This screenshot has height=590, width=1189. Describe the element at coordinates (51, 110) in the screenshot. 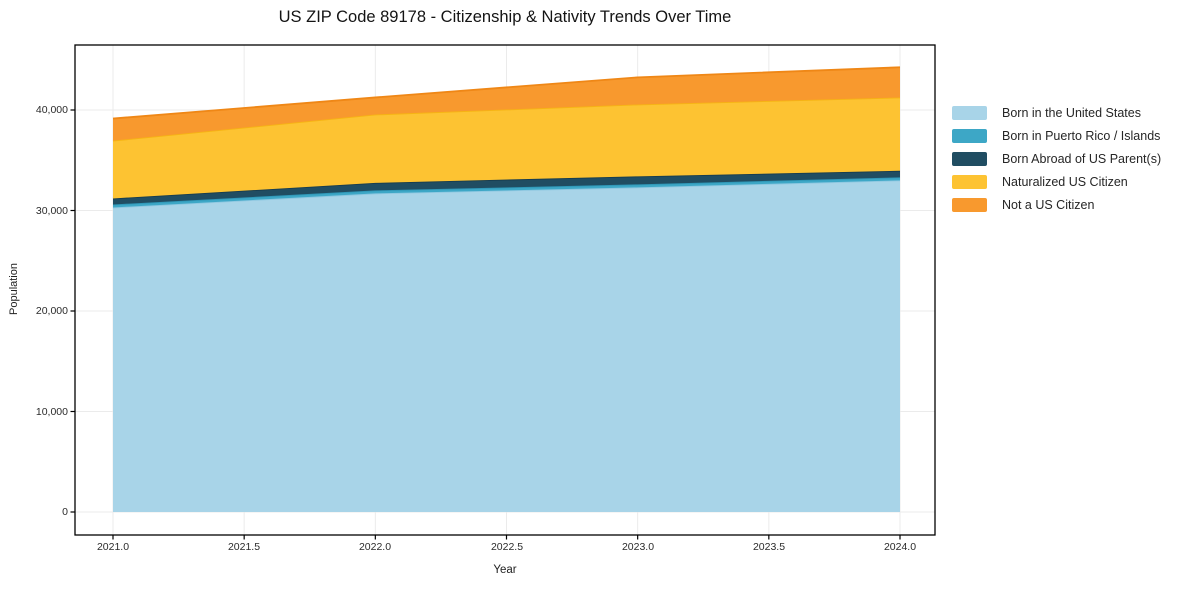

I see `y-tick-label: 40,000` at that location.